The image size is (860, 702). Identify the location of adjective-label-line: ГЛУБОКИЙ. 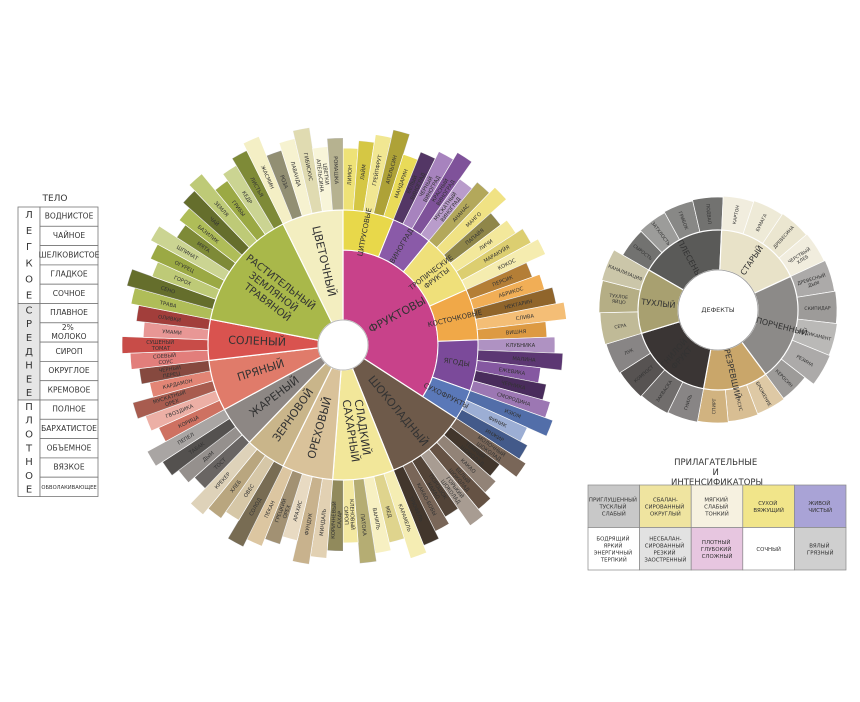
(717, 548).